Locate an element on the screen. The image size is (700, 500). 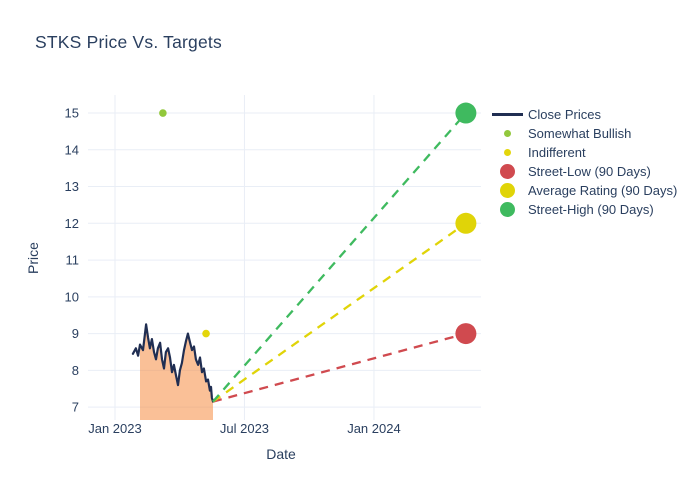
street-high-90-days-marker is located at coordinates (466, 113).